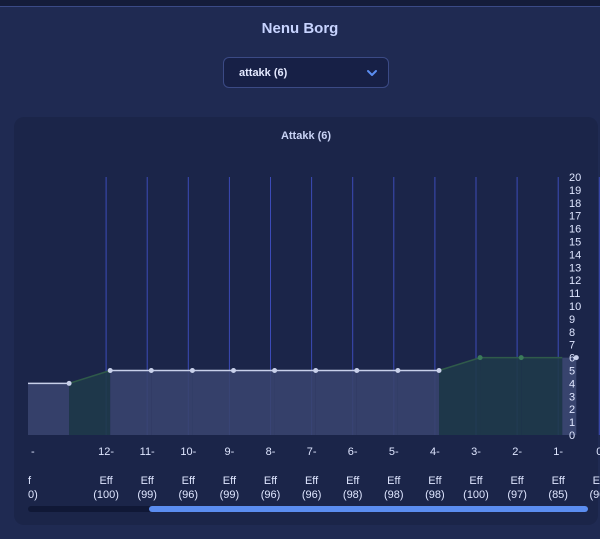 This screenshot has height=539, width=600. What do you see at coordinates (306, 136) in the screenshot?
I see `chart-title: Attakk (6)` at bounding box center [306, 136].